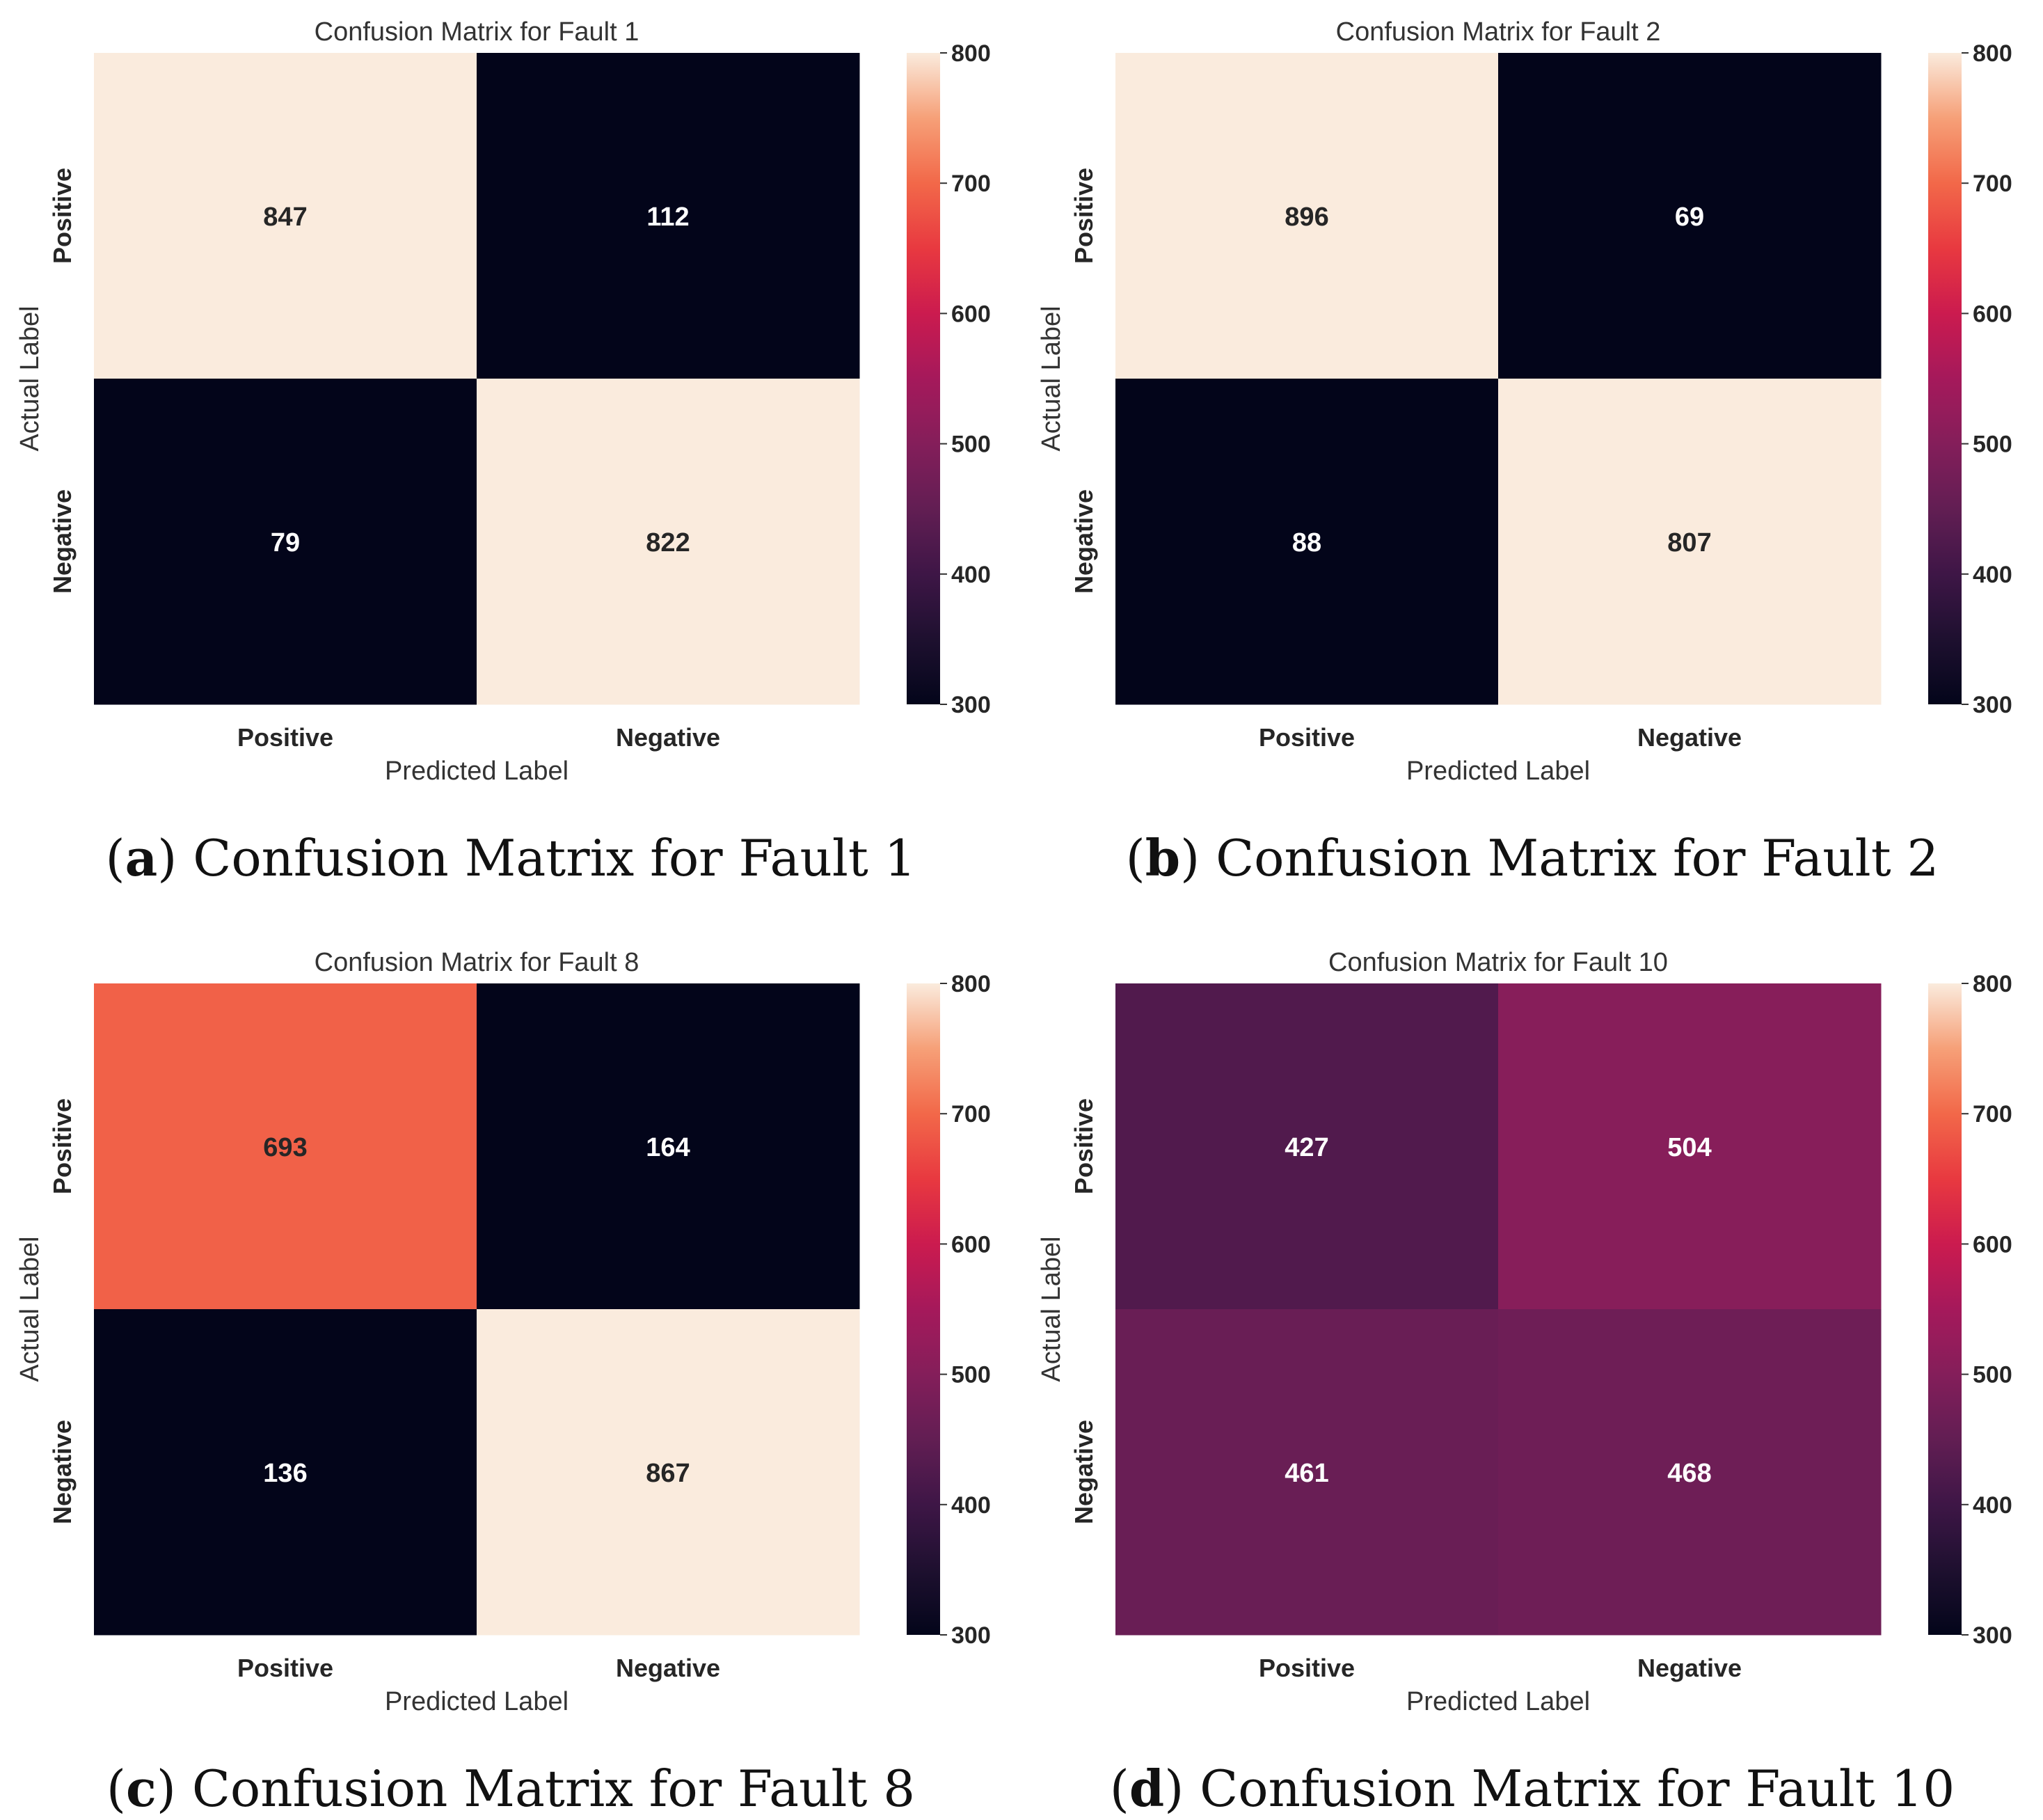 The image size is (2043, 1820). Describe the element at coordinates (477, 963) in the screenshot. I see `chart-title: Confusion Matrix for Fault 8` at that location.